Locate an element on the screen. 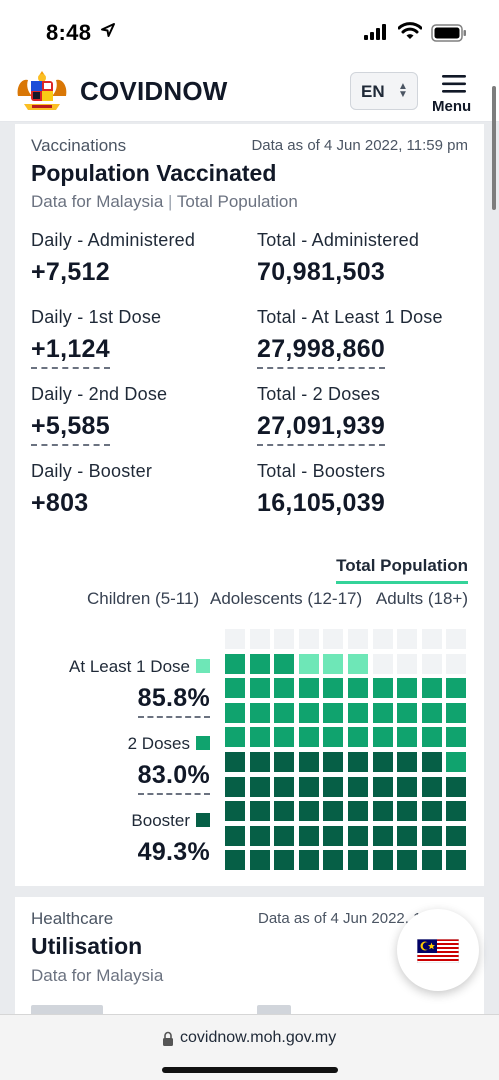 The width and height of the screenshot is (499, 1080). stat-value-tooltip: 27,998,860 is located at coordinates (321, 352).